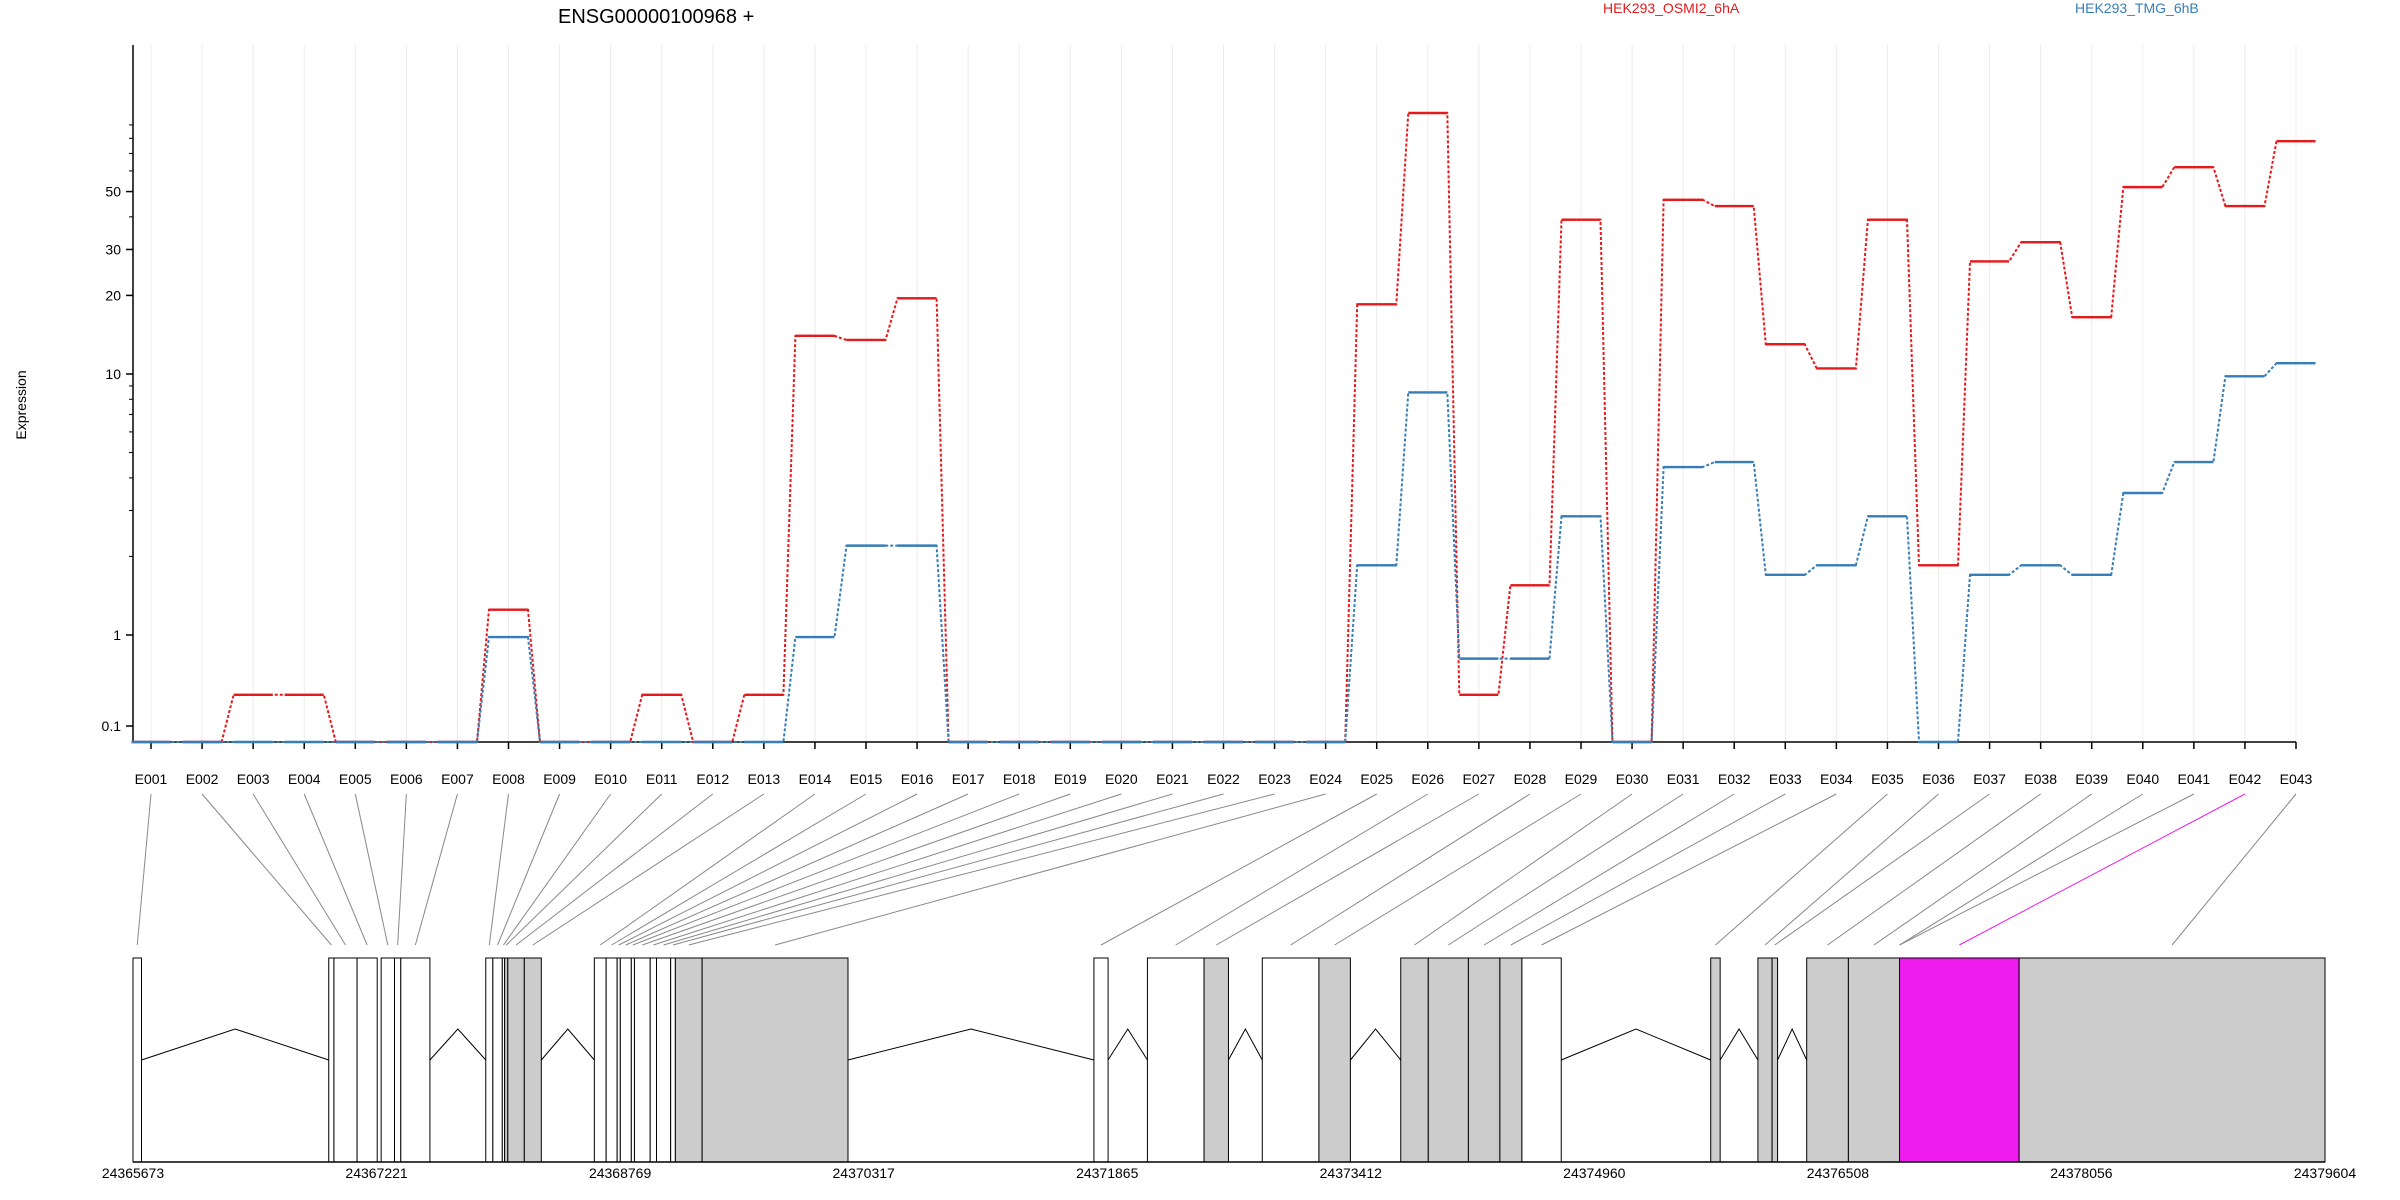  Describe the element at coordinates (2137, 8) in the screenshot. I see `legend-entry-tmg: HEK293_TMG_6hB` at that location.